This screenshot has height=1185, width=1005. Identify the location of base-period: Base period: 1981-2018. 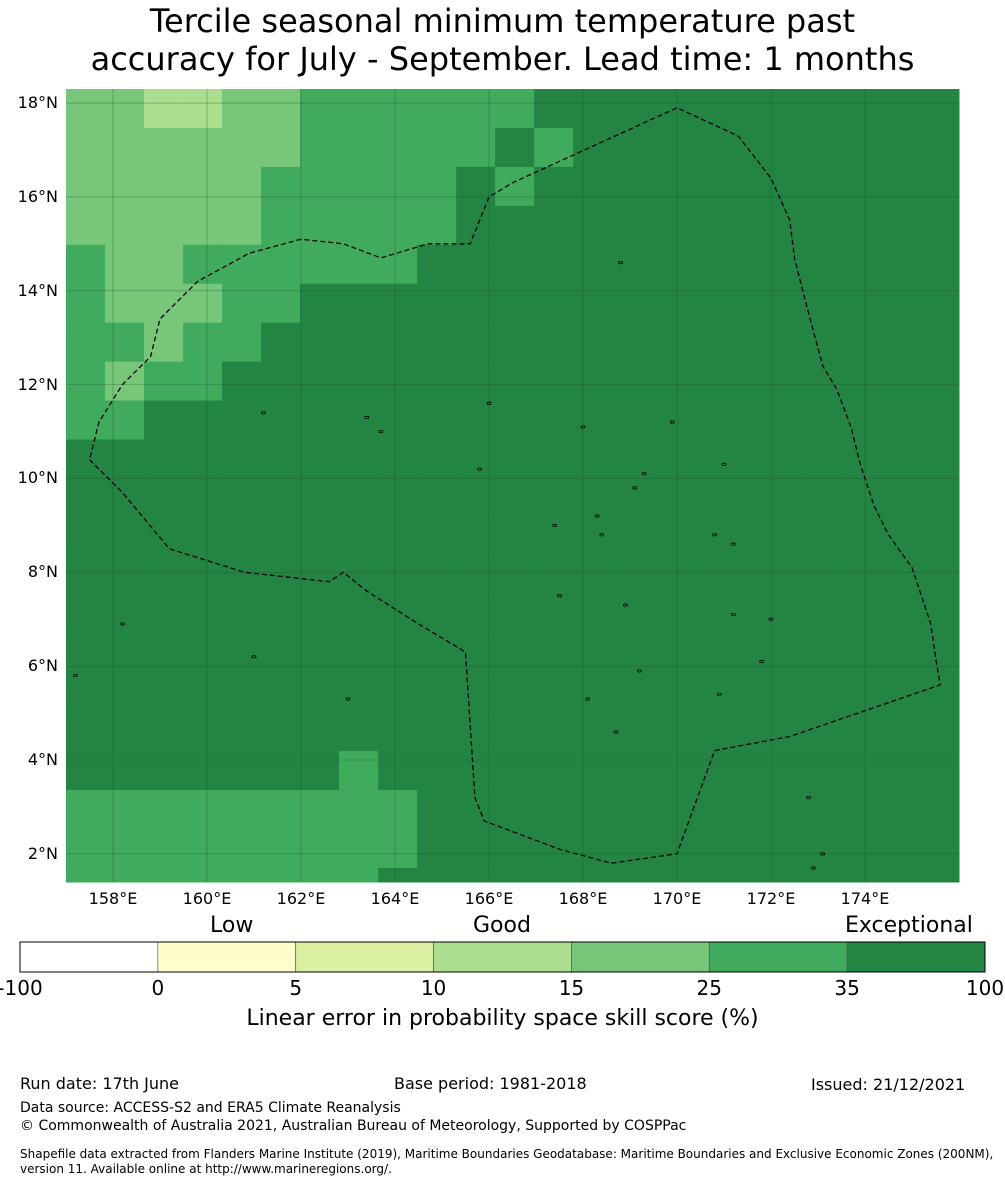
(490, 1083).